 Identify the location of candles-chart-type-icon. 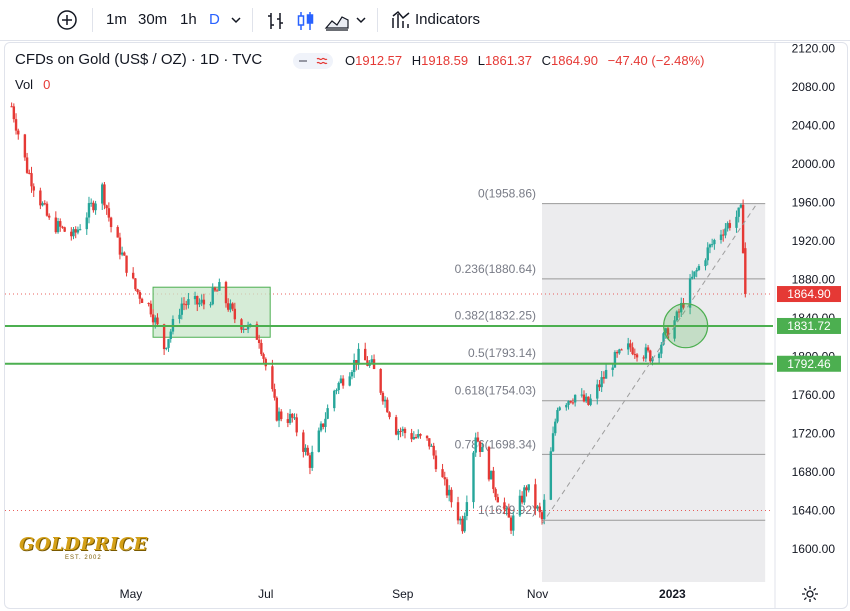
(306, 21).